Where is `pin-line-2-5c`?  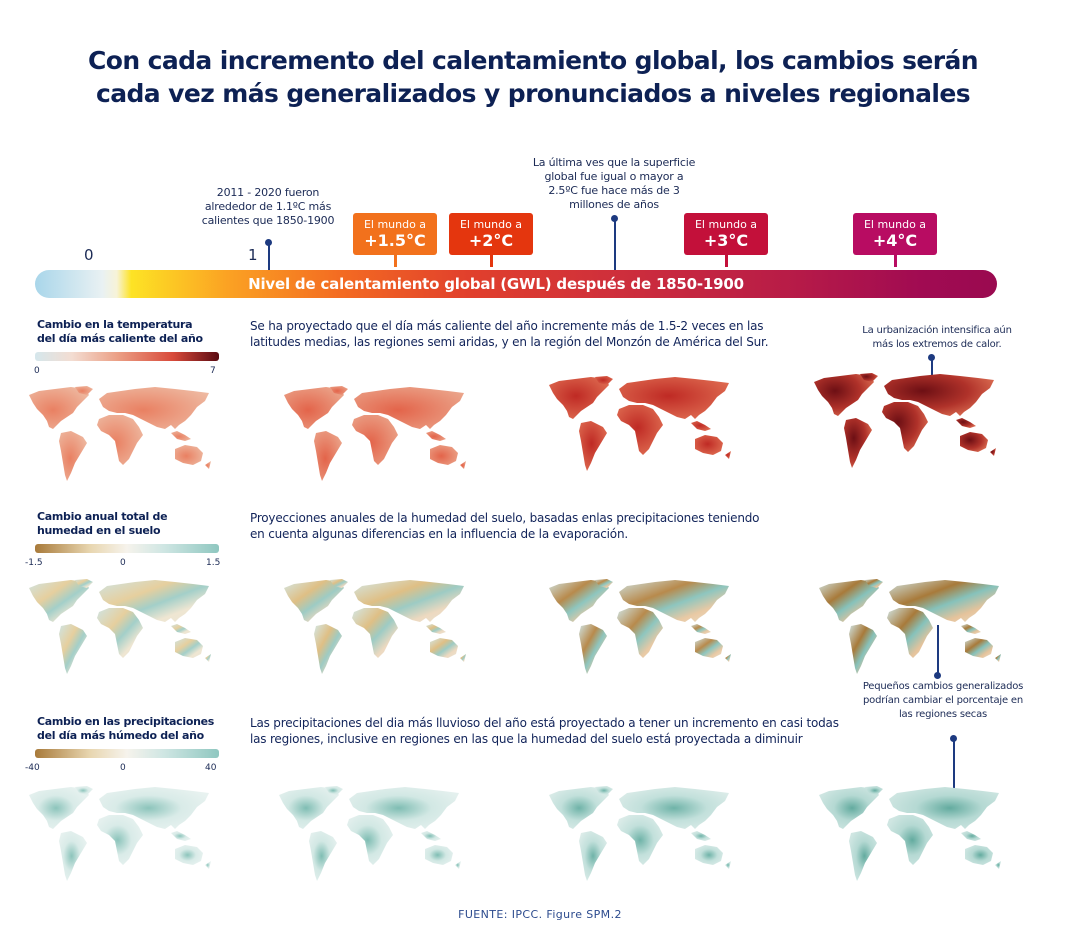 pin-line-2-5c is located at coordinates (615, 244).